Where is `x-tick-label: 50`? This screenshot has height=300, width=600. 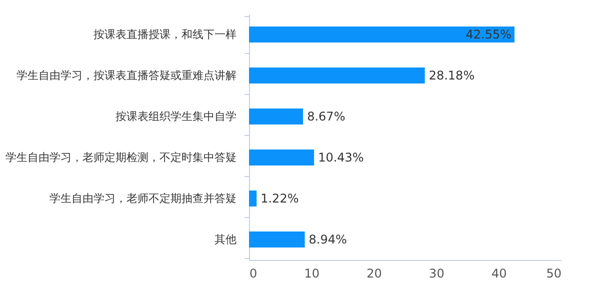
x-tick-label: 50 is located at coordinates (554, 273).